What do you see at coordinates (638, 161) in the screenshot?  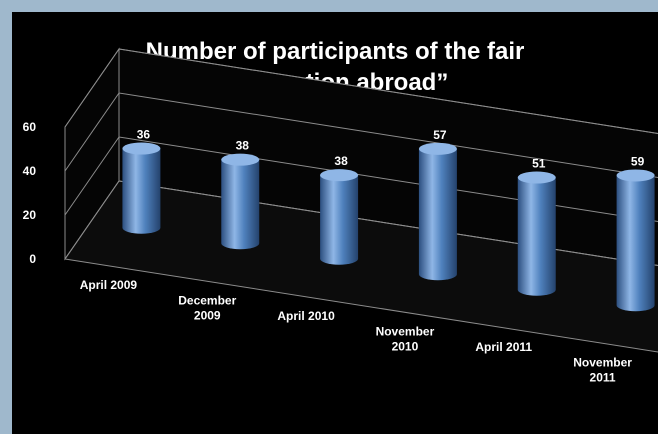 I see `value-label: 59` at bounding box center [638, 161].